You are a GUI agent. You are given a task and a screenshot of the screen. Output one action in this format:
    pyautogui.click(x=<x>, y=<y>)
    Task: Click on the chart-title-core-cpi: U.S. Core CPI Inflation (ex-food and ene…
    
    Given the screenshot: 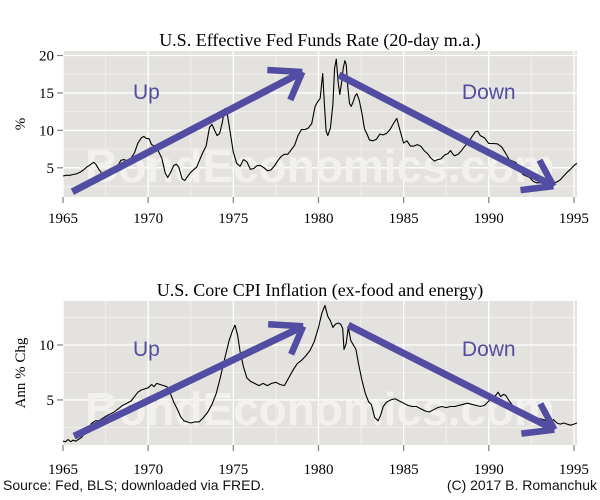 What is the action you would take?
    pyautogui.click(x=320, y=290)
    